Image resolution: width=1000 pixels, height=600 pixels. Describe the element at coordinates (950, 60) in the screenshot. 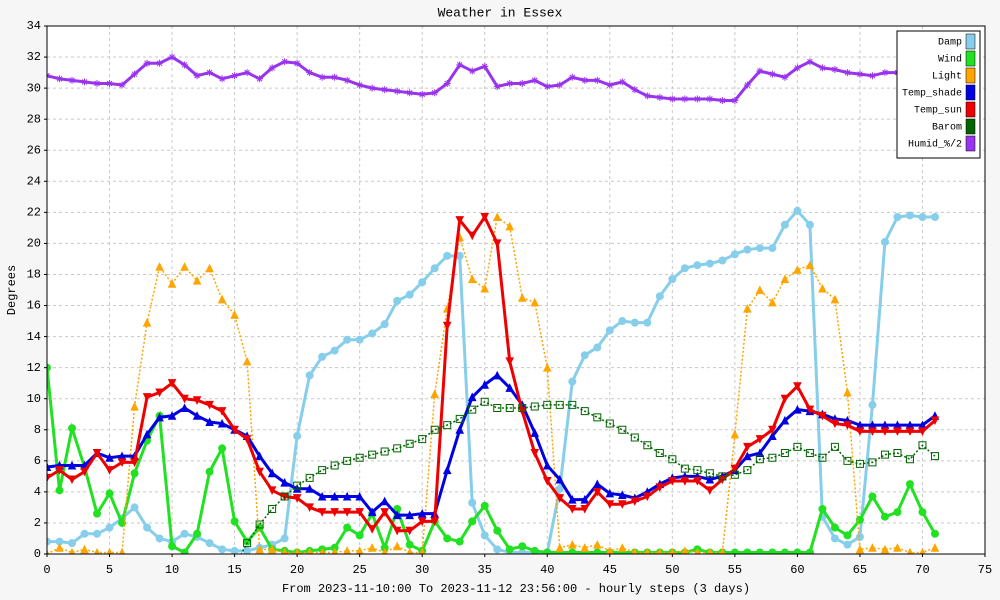

I see `legend-label: Wind` at that location.